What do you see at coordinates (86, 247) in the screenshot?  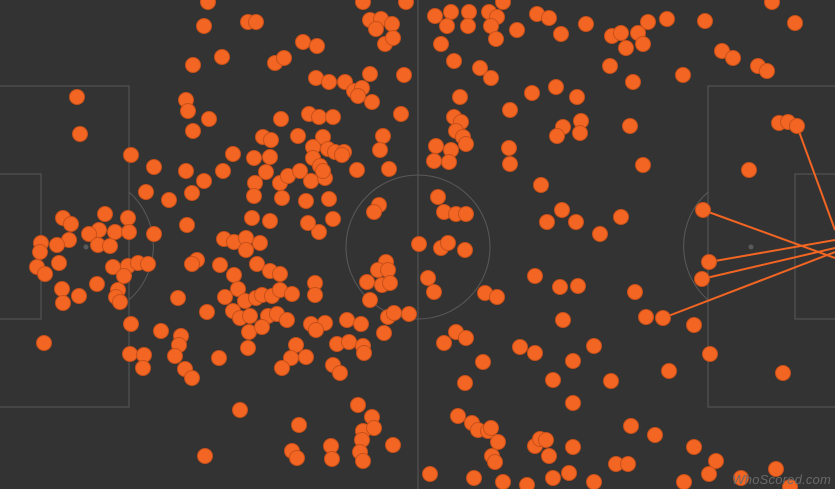 I see `left-penalty-spot` at bounding box center [86, 247].